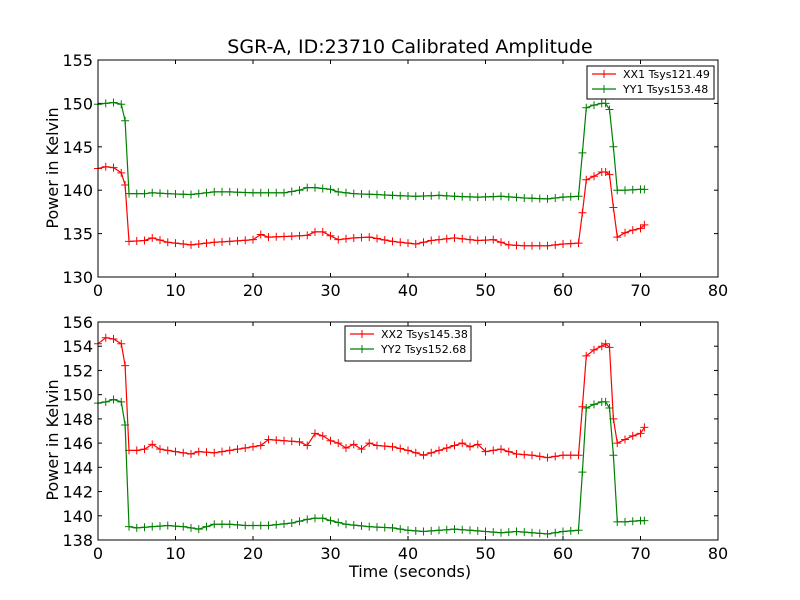  Describe the element at coordinates (253, 290) in the screenshot. I see `x-tick-label: 20` at that location.